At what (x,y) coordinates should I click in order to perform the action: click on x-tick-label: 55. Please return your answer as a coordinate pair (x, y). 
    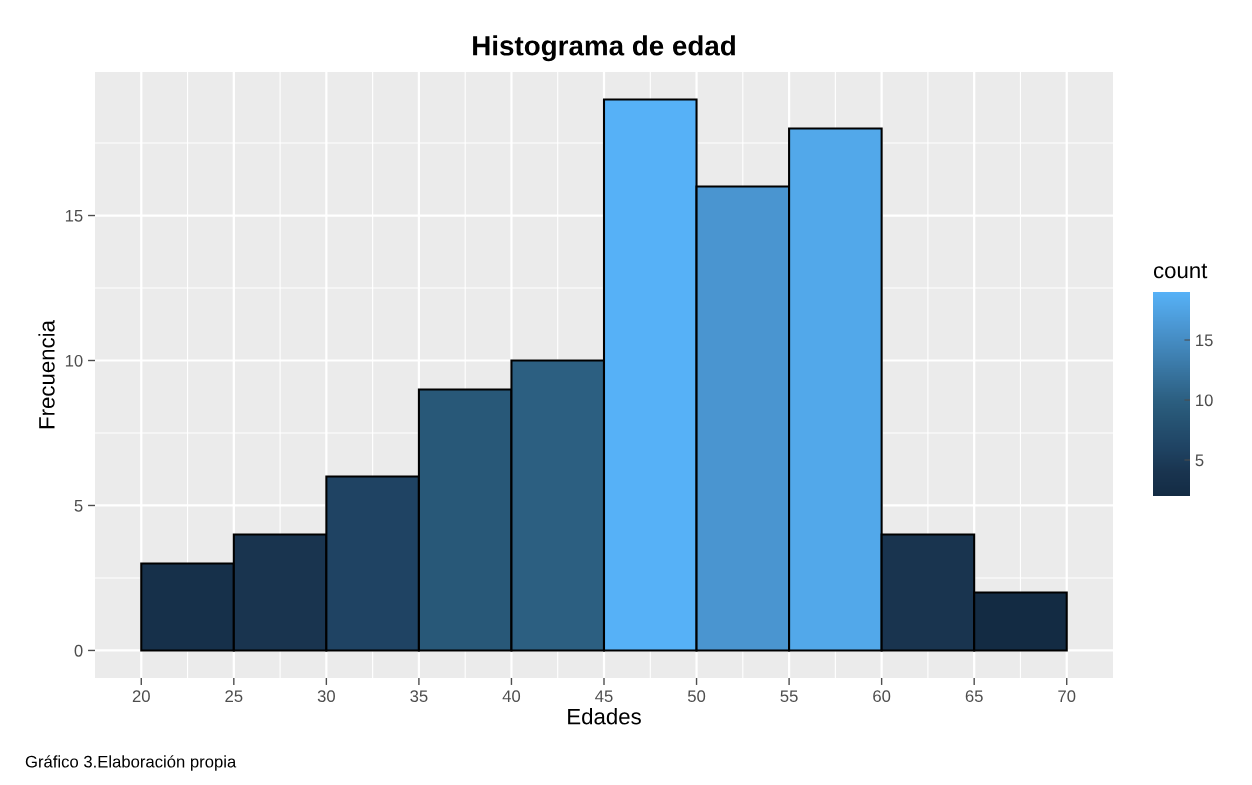
    Looking at the image, I should click on (789, 696).